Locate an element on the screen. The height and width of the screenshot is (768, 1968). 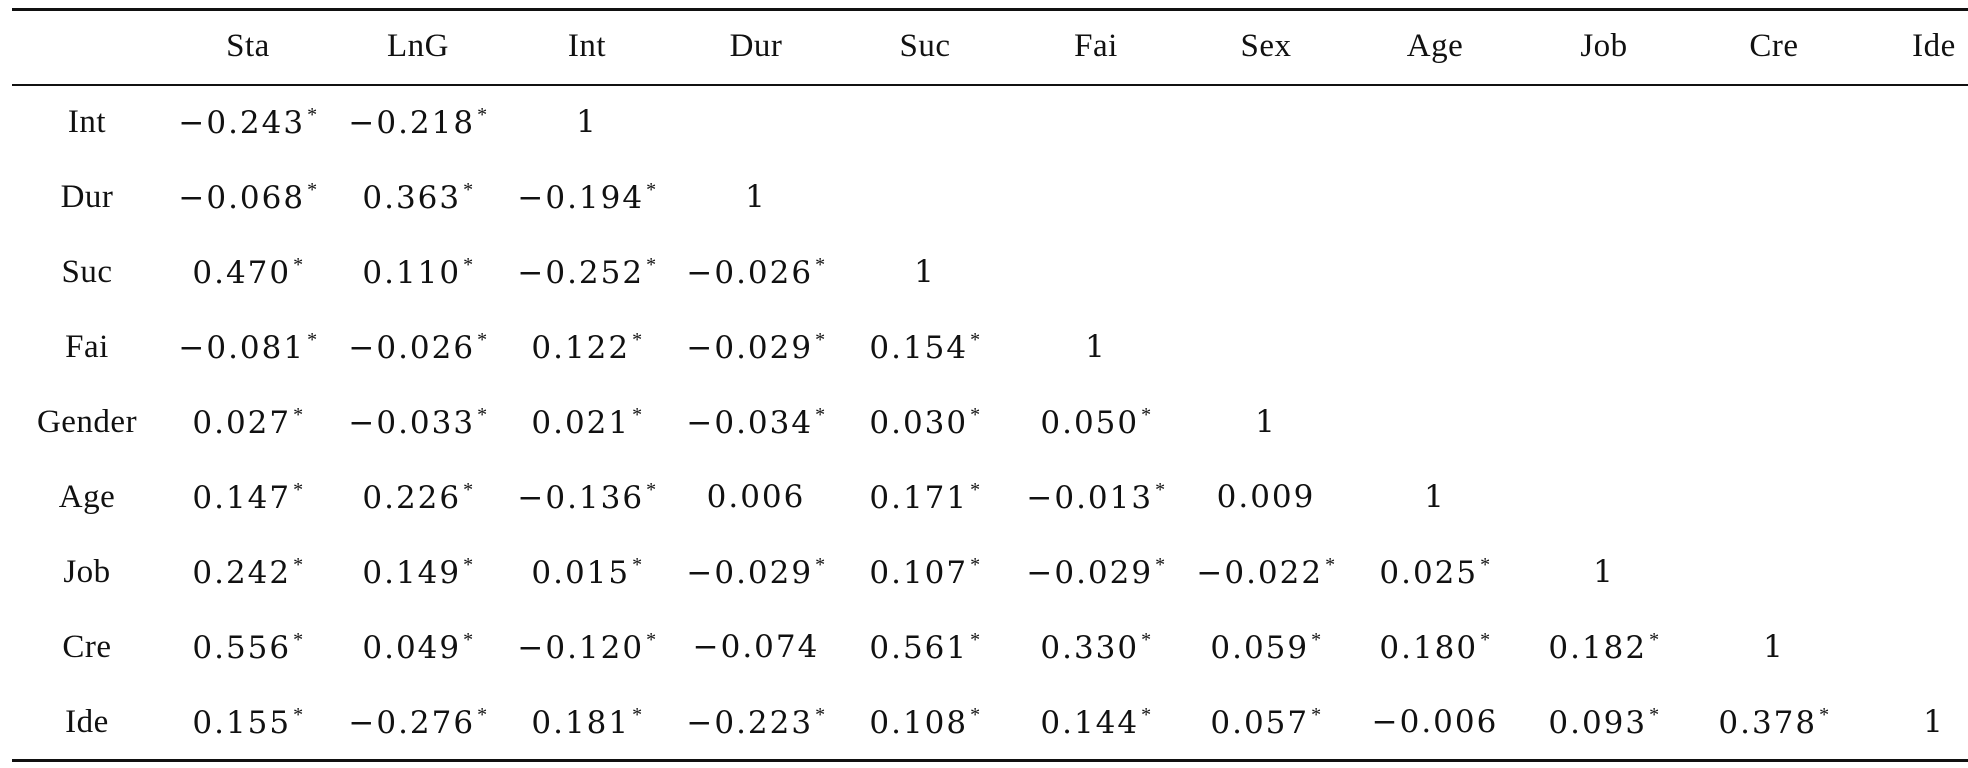
cell-value: −0.033 is located at coordinates (412, 422).